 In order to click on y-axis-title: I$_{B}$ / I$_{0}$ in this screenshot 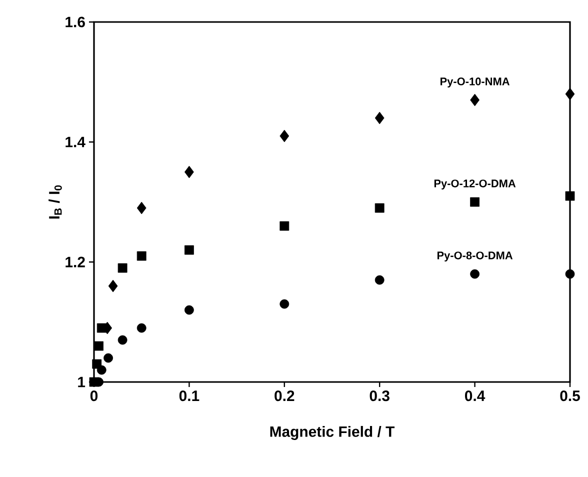, I will do `click(55, 202)`.